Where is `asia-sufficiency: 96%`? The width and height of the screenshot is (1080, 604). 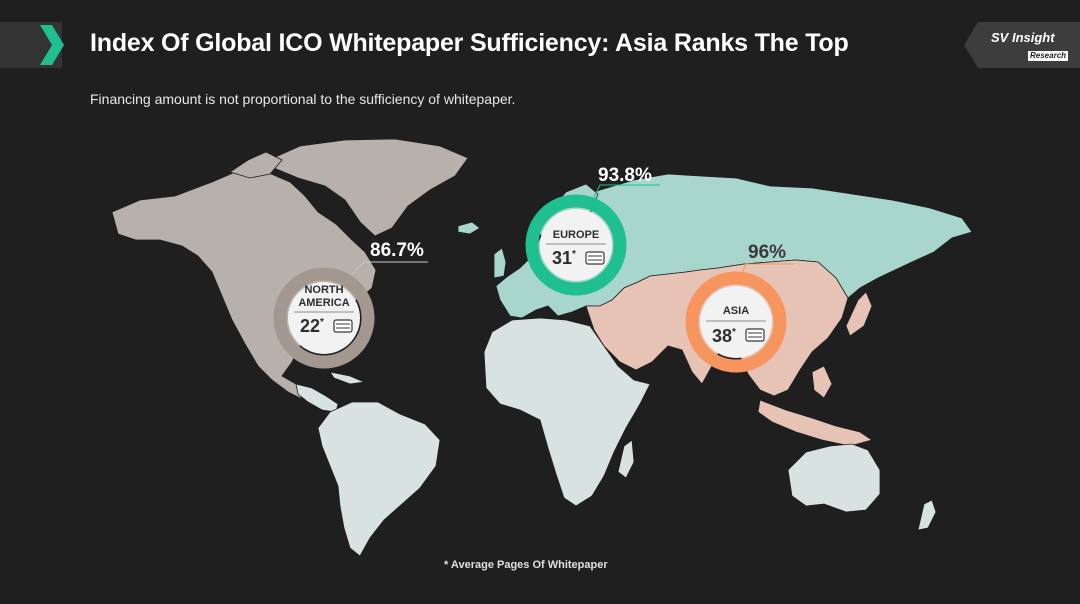
asia-sufficiency: 96% is located at coordinates (767, 252).